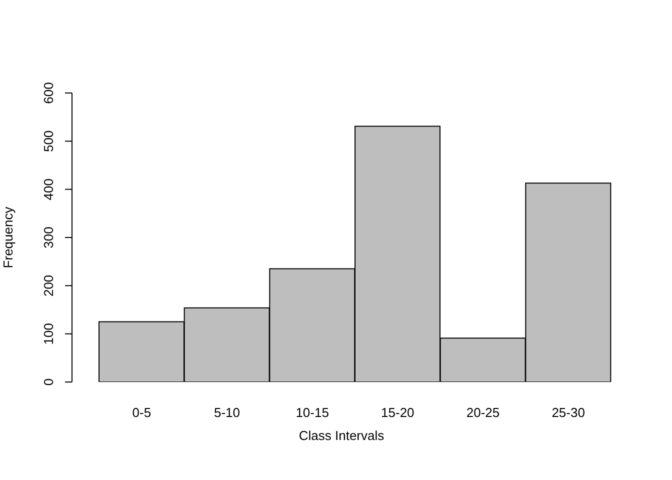 The height and width of the screenshot is (480, 672). Describe the element at coordinates (142, 412) in the screenshot. I see `x-tick-label: 0-5` at that location.